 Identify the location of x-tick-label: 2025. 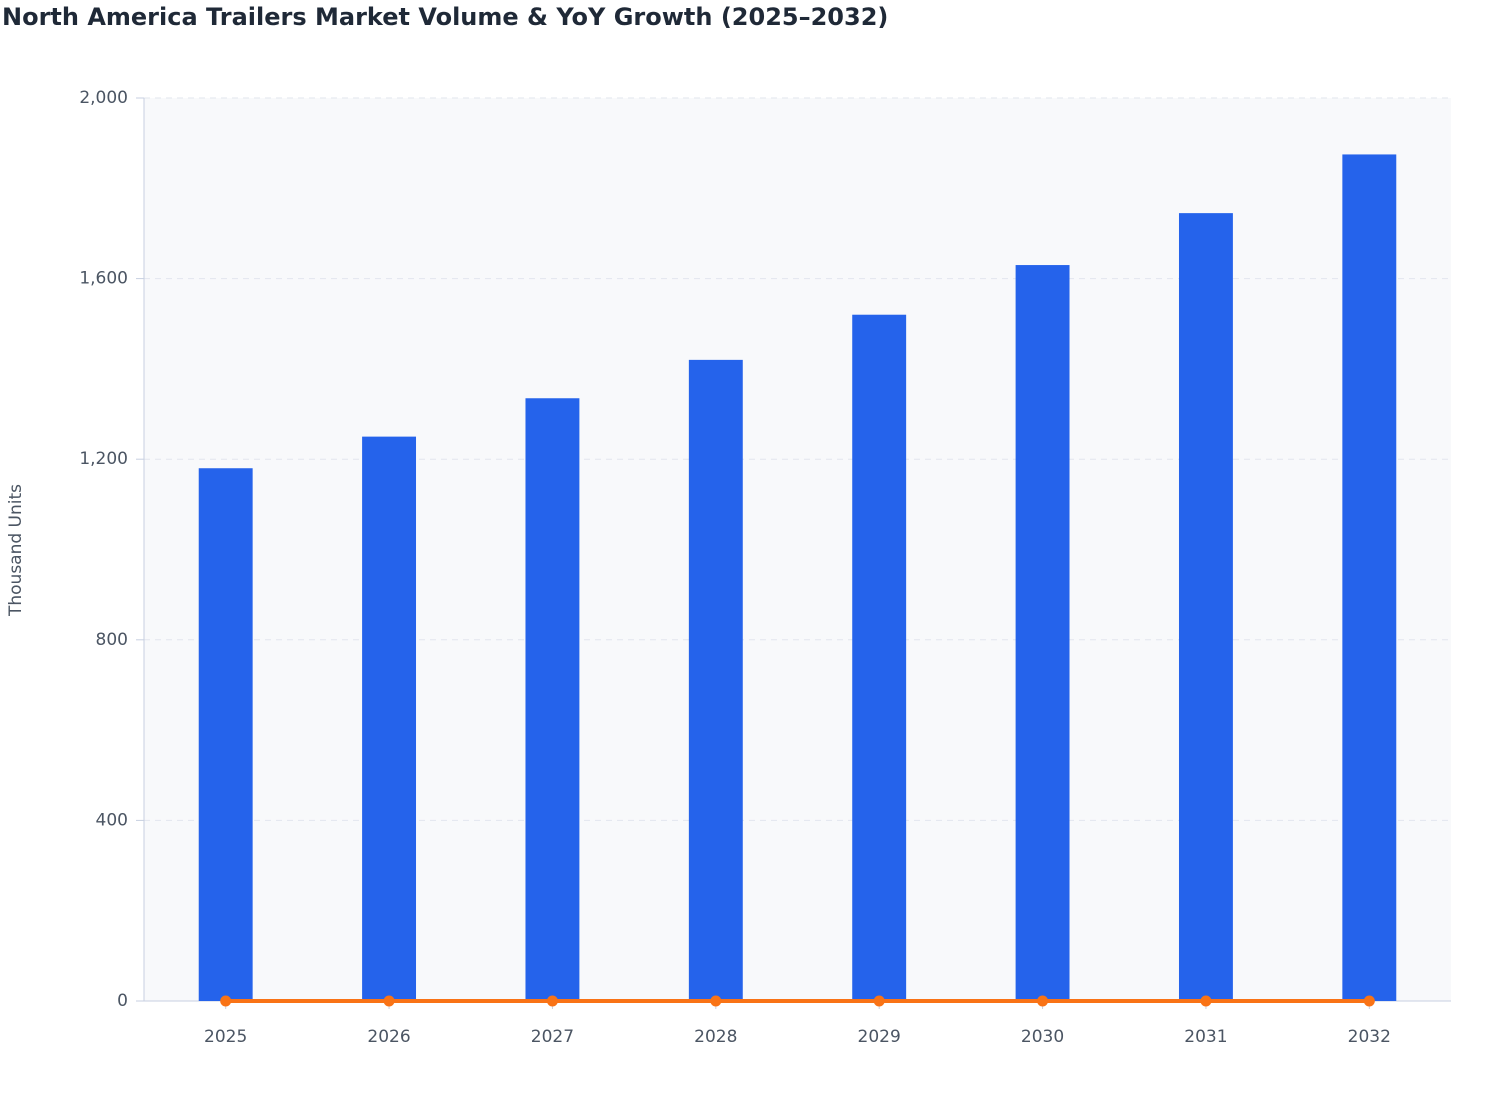
(225, 1037).